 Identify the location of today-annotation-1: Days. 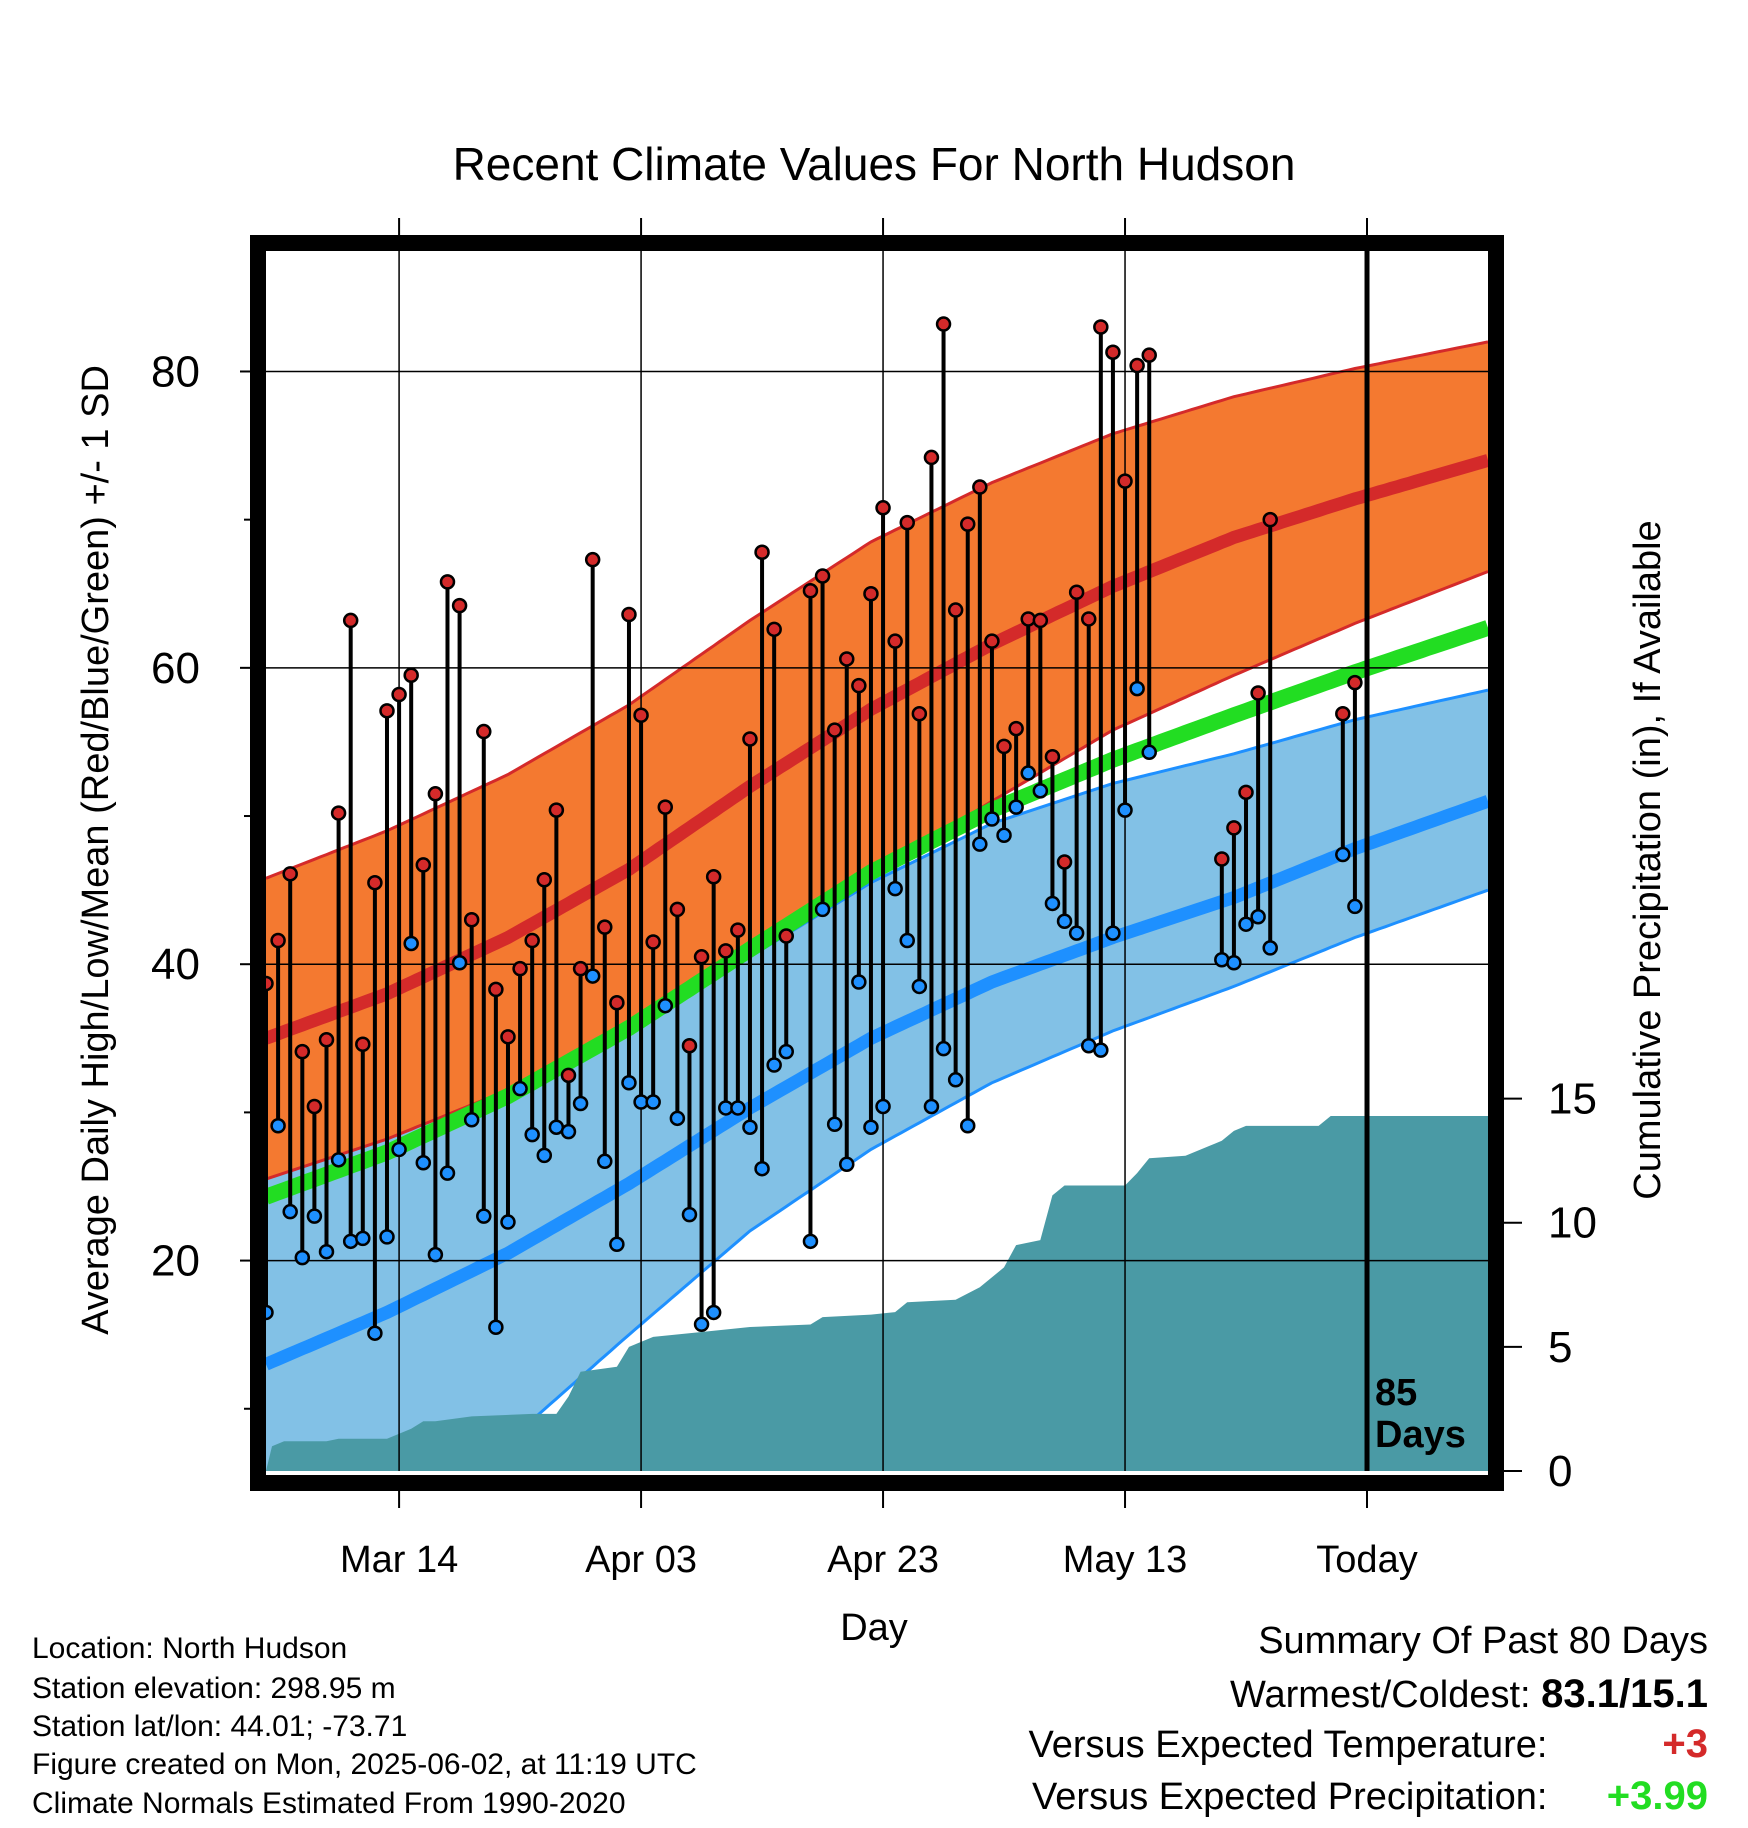
(1420, 1435).